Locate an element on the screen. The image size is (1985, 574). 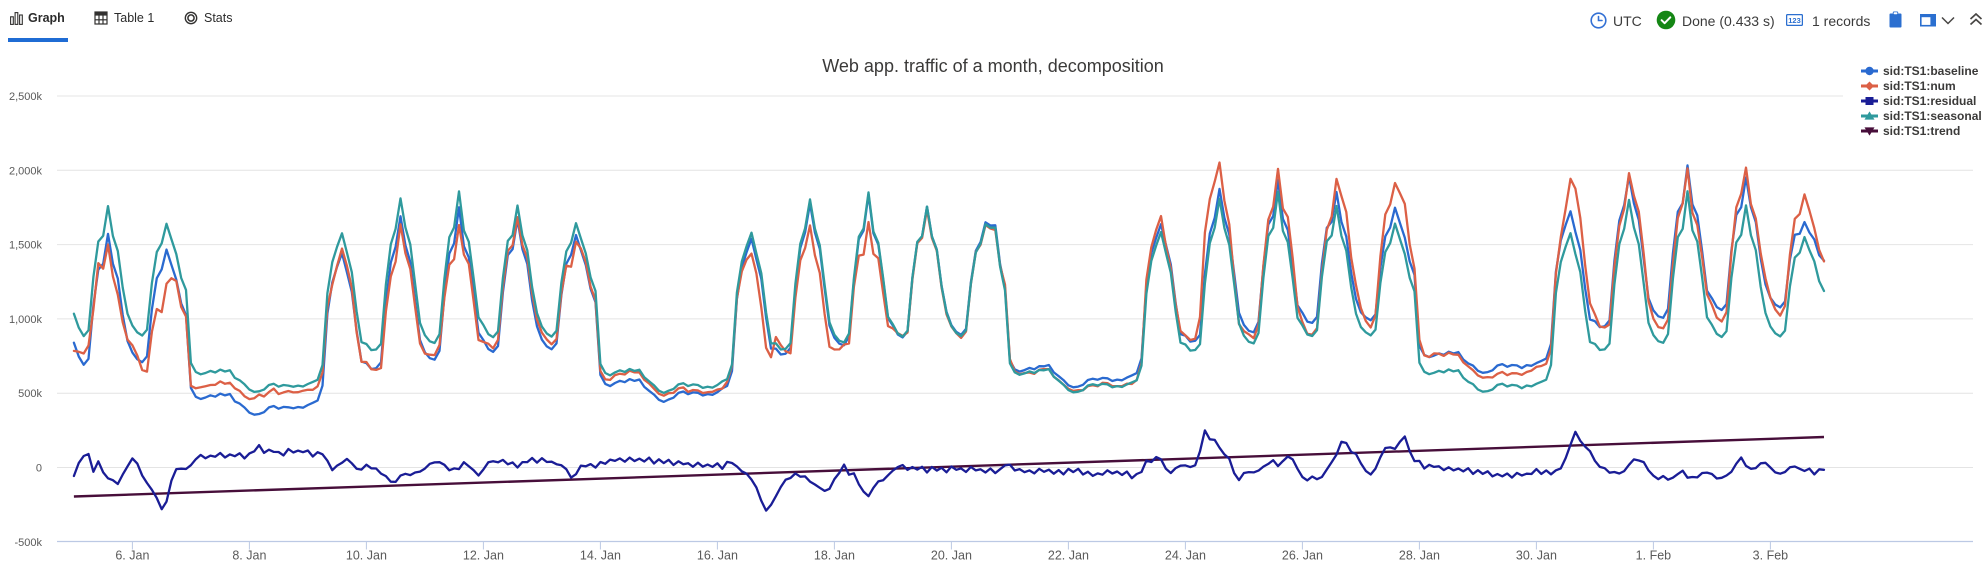
svg-text: 10. Jan is located at coordinates (366, 556).